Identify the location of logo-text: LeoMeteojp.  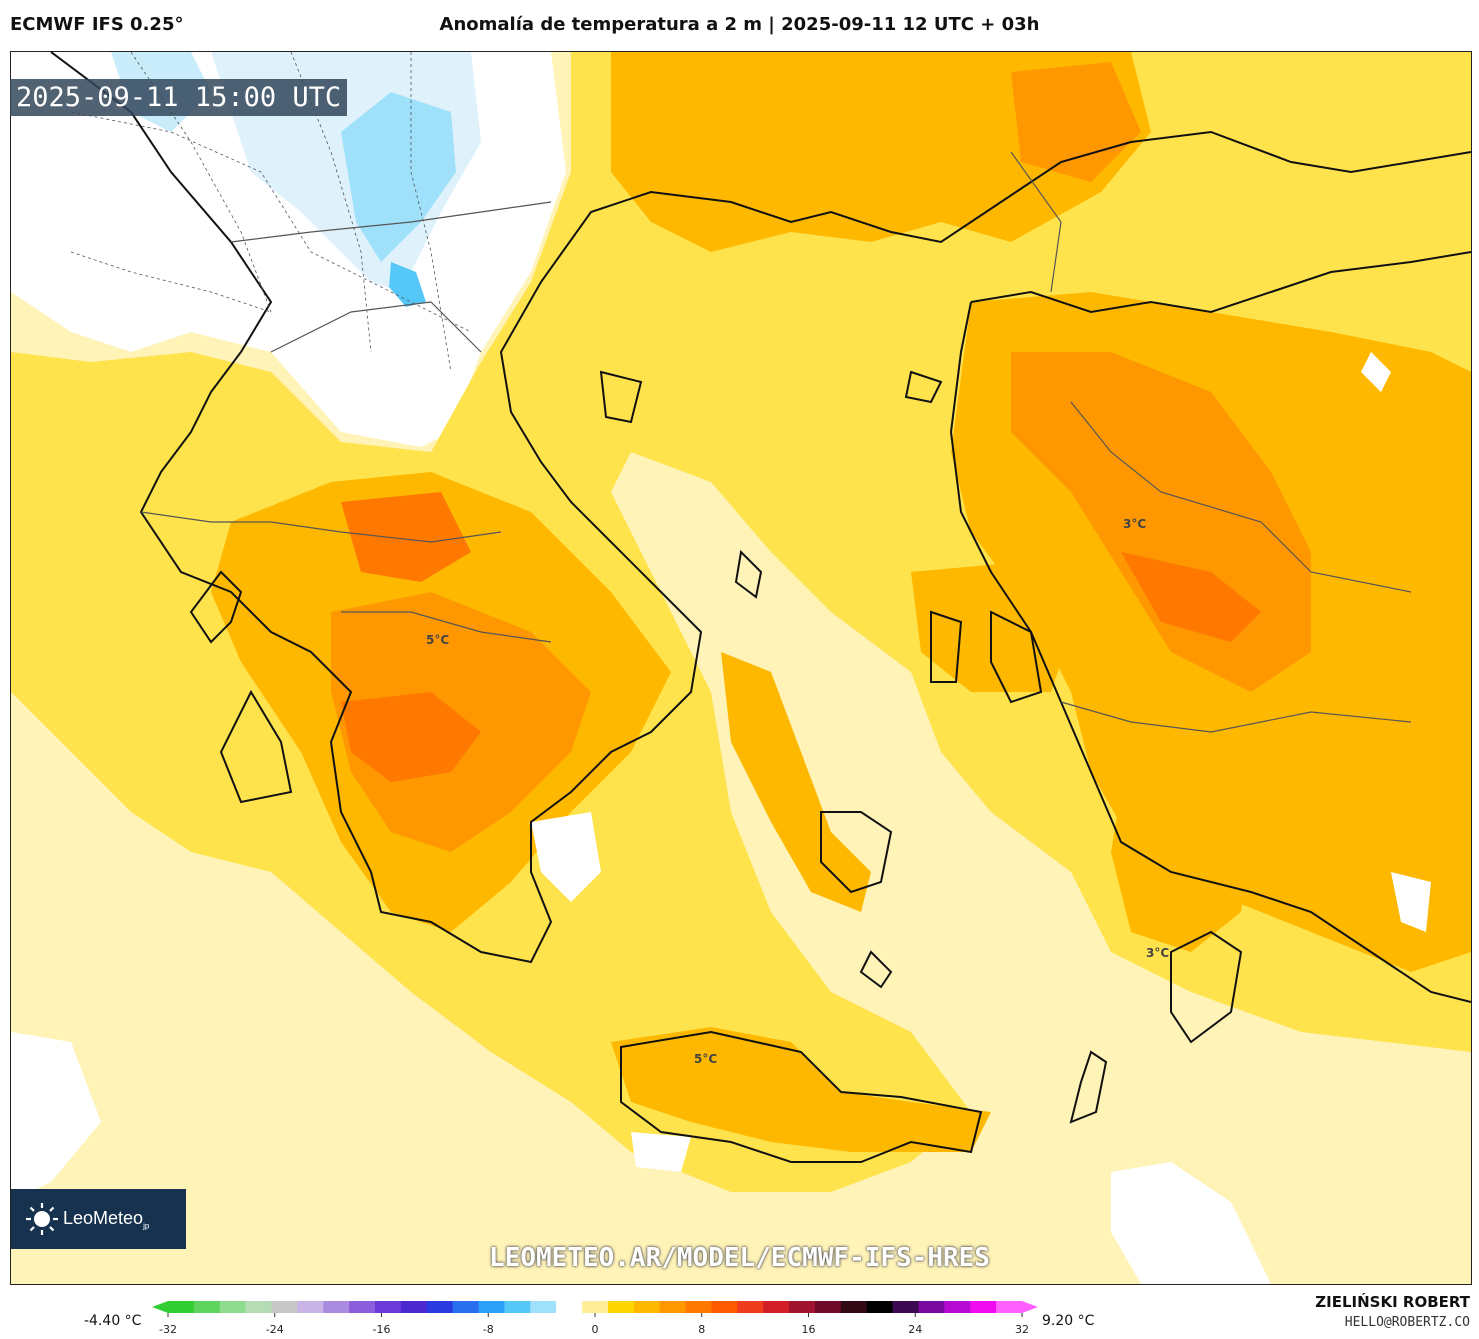
(106, 1219).